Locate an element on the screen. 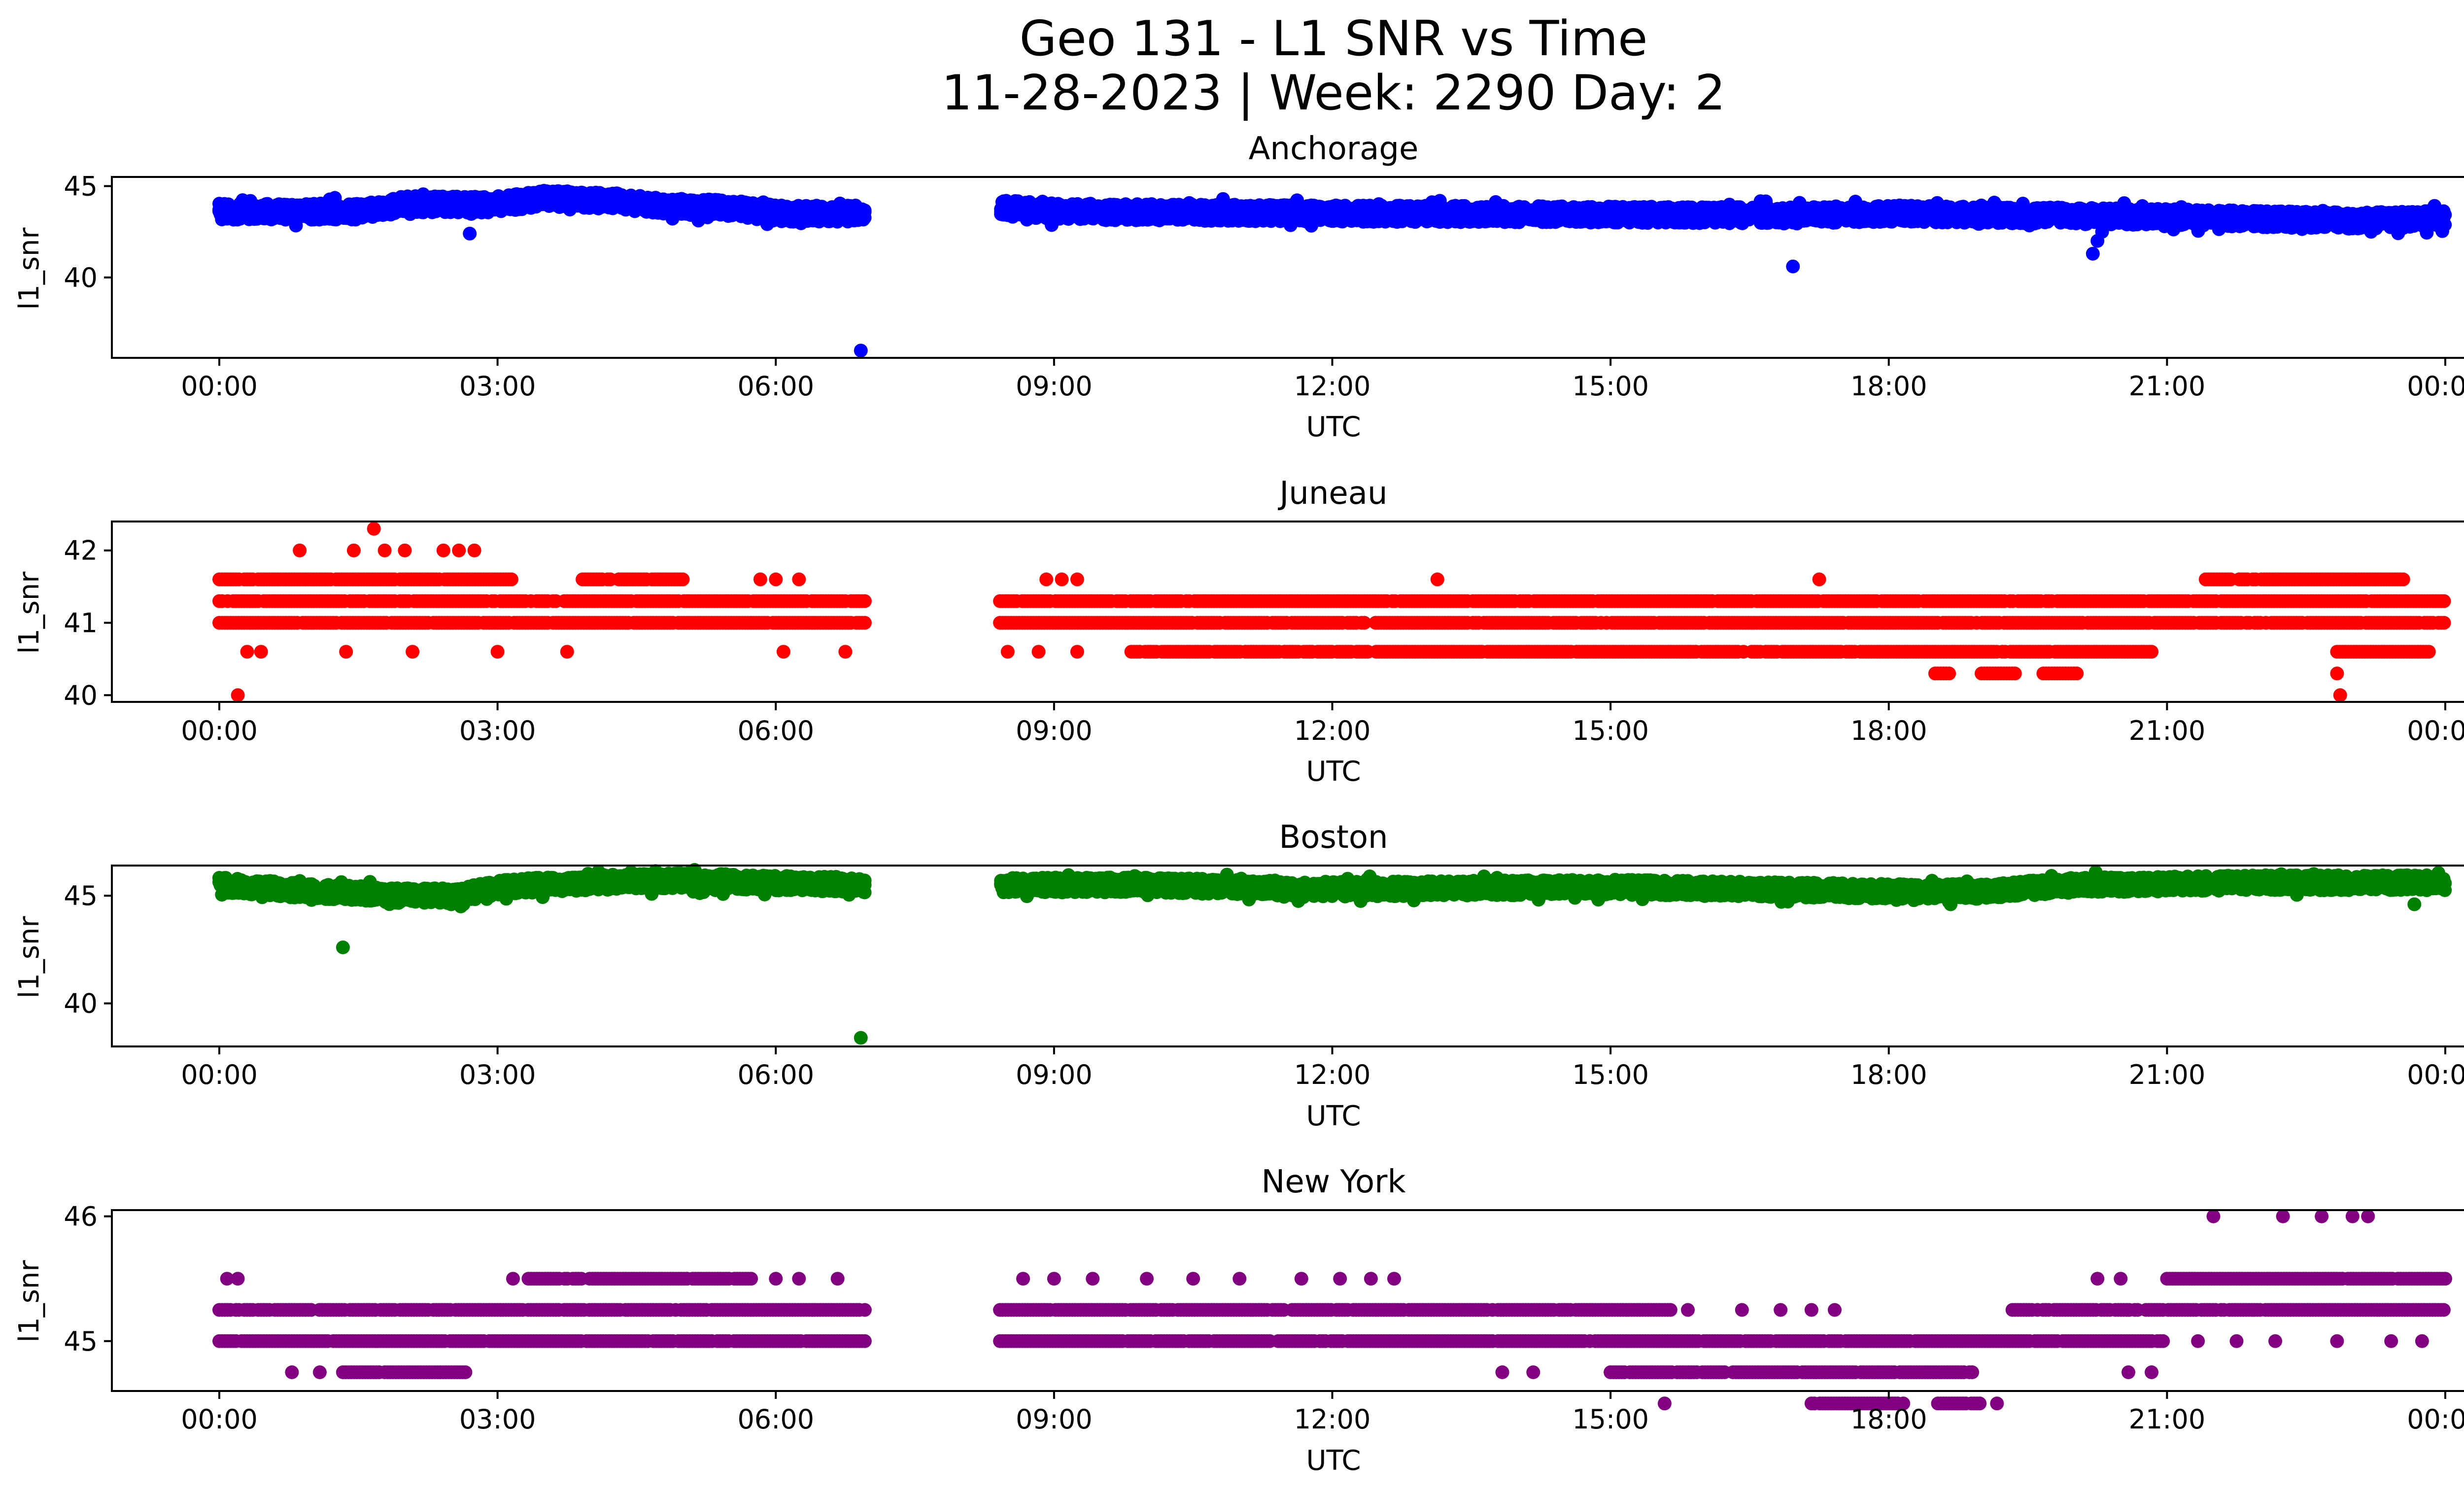  x-tick-label: 18:00 is located at coordinates (1888, 386).